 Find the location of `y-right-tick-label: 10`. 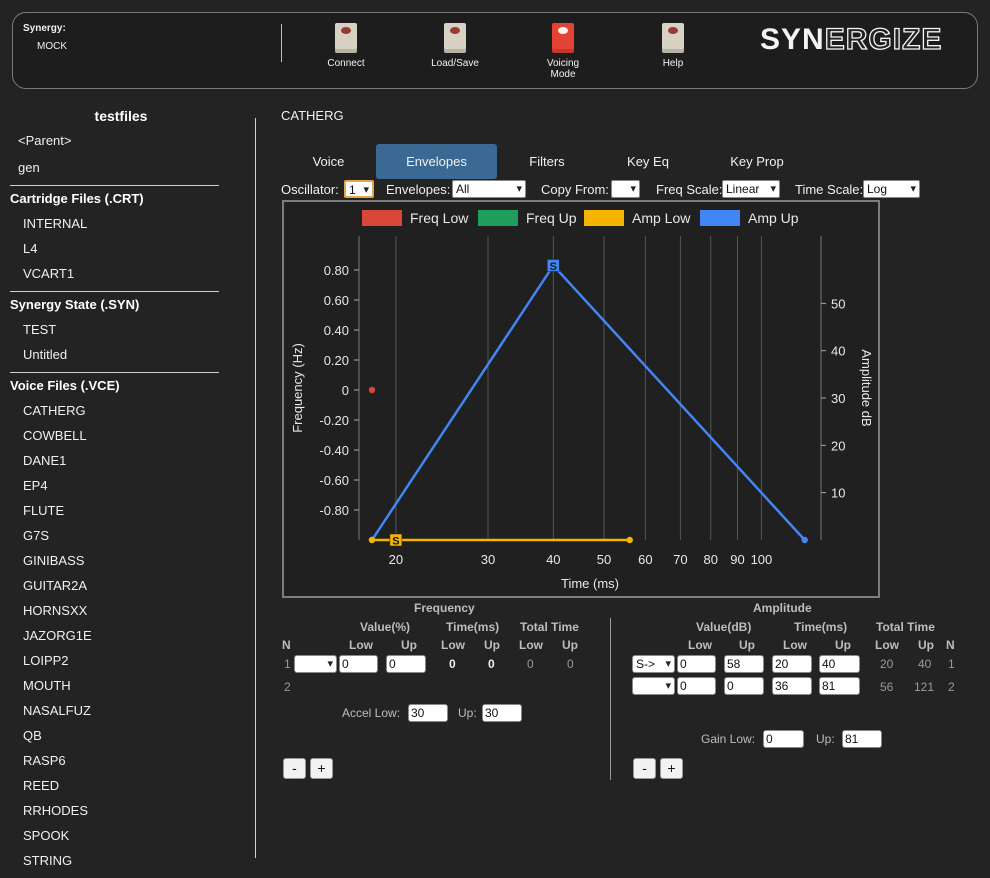

y-right-tick-label: 10 is located at coordinates (838, 493).